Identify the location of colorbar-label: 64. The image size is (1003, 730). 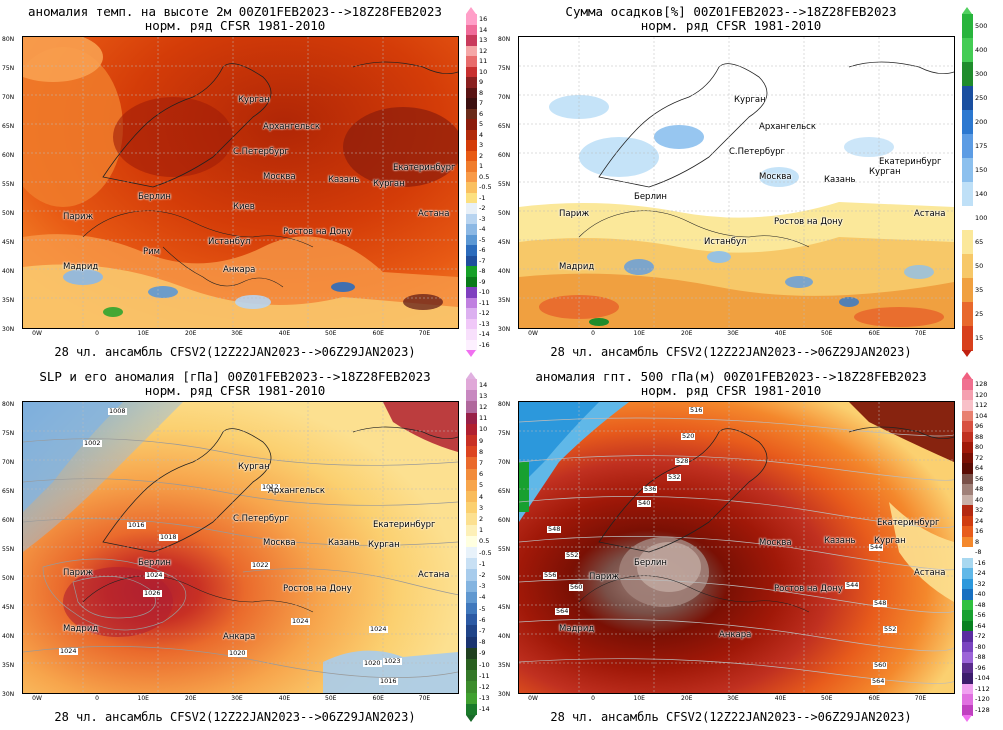
(979, 468).